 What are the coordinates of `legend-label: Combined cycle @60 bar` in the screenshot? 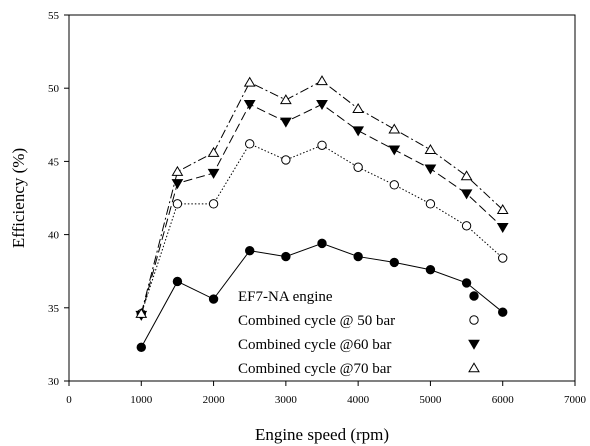 It's located at (314, 345).